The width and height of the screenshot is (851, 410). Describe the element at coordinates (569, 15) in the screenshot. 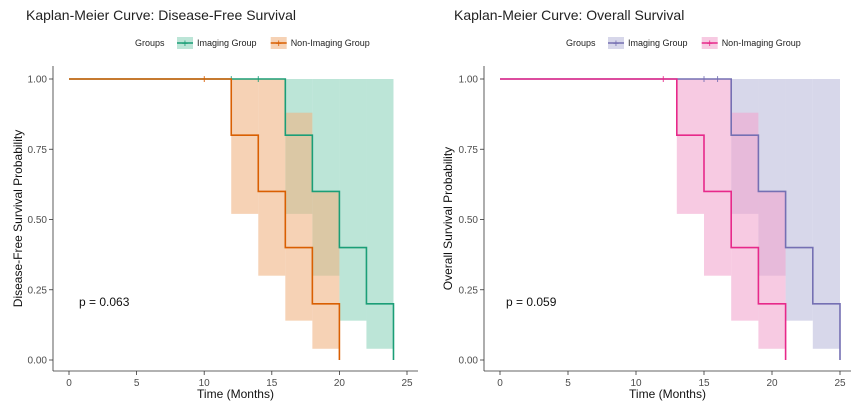

I see `chart-title: Kaplan-Meier Curve: Overall Survival` at that location.